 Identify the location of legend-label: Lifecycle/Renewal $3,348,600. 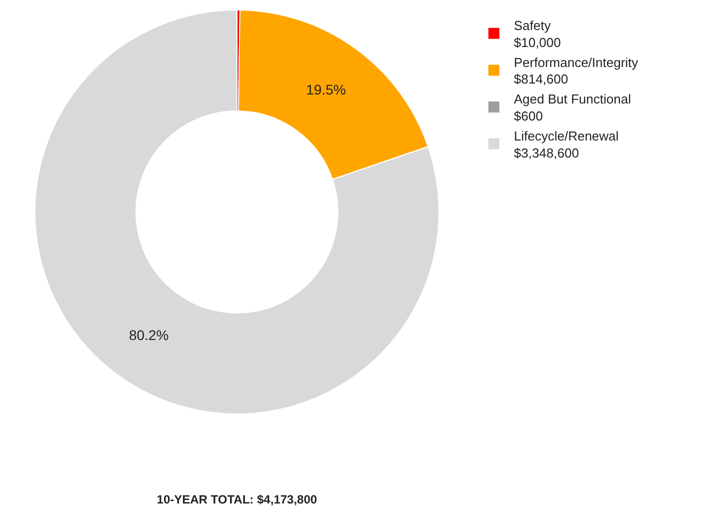
(566, 144).